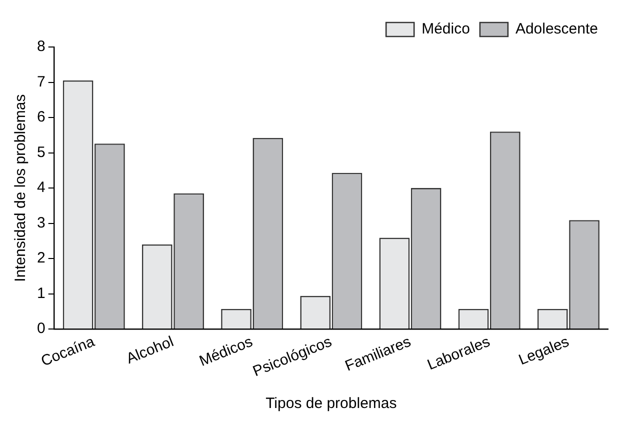  I want to click on y-tick-label: 7, so click(41, 81).